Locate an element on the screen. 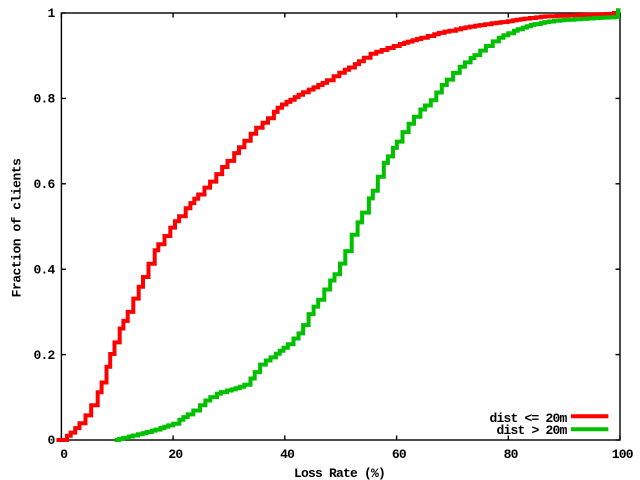 The height and width of the screenshot is (480, 640). svg-text: 0.4 is located at coordinates (44, 269).